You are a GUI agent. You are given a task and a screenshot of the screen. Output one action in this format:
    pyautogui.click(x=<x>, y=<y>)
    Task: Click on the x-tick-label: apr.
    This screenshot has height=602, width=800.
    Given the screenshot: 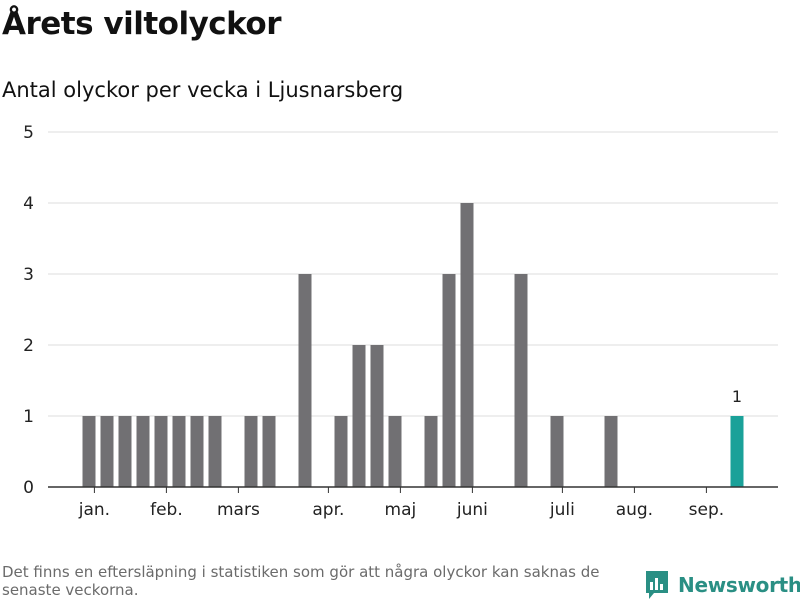 What is the action you would take?
    pyautogui.click(x=328, y=510)
    